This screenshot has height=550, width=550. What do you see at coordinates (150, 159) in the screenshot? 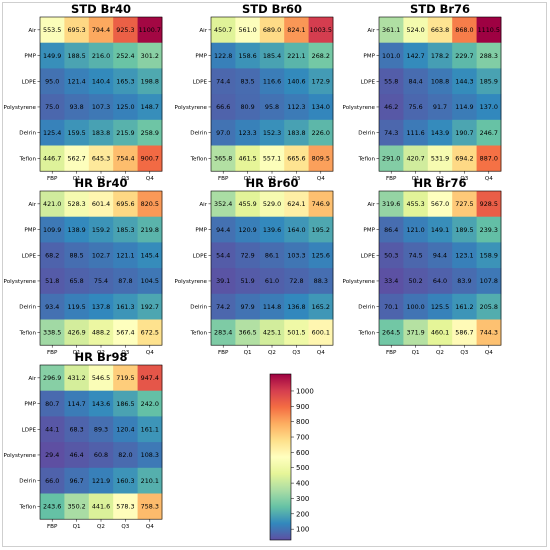
I see `cell-value-label: 900.7` at bounding box center [150, 159].